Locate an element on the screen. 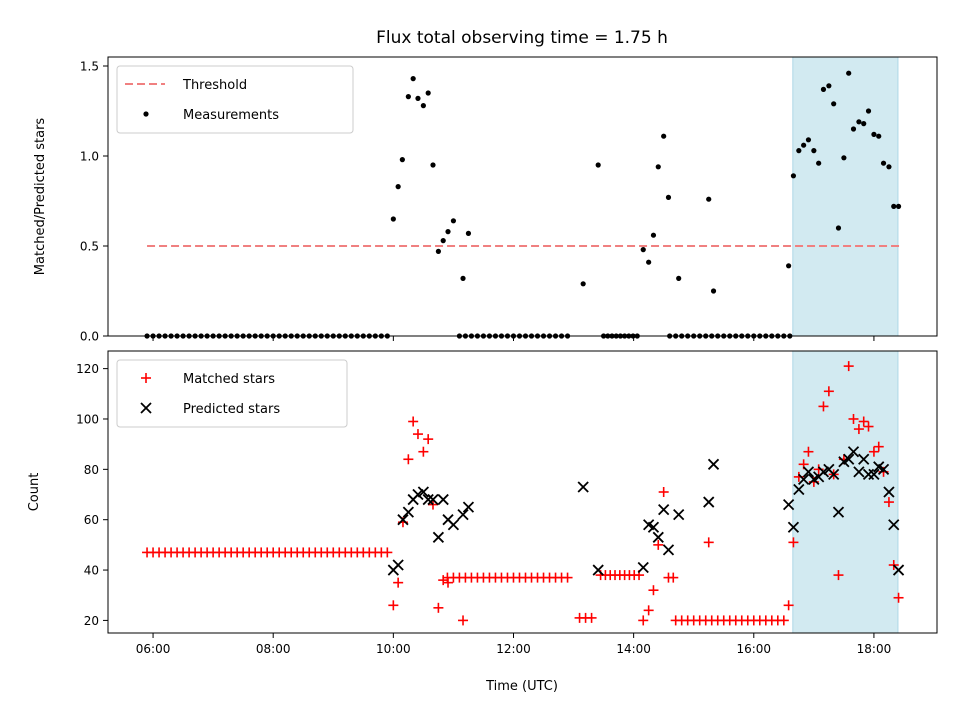 Image resolution: width=960 pixels, height=720 pixels. count-legend: Matched stars Predicted stars is located at coordinates (232, 393).